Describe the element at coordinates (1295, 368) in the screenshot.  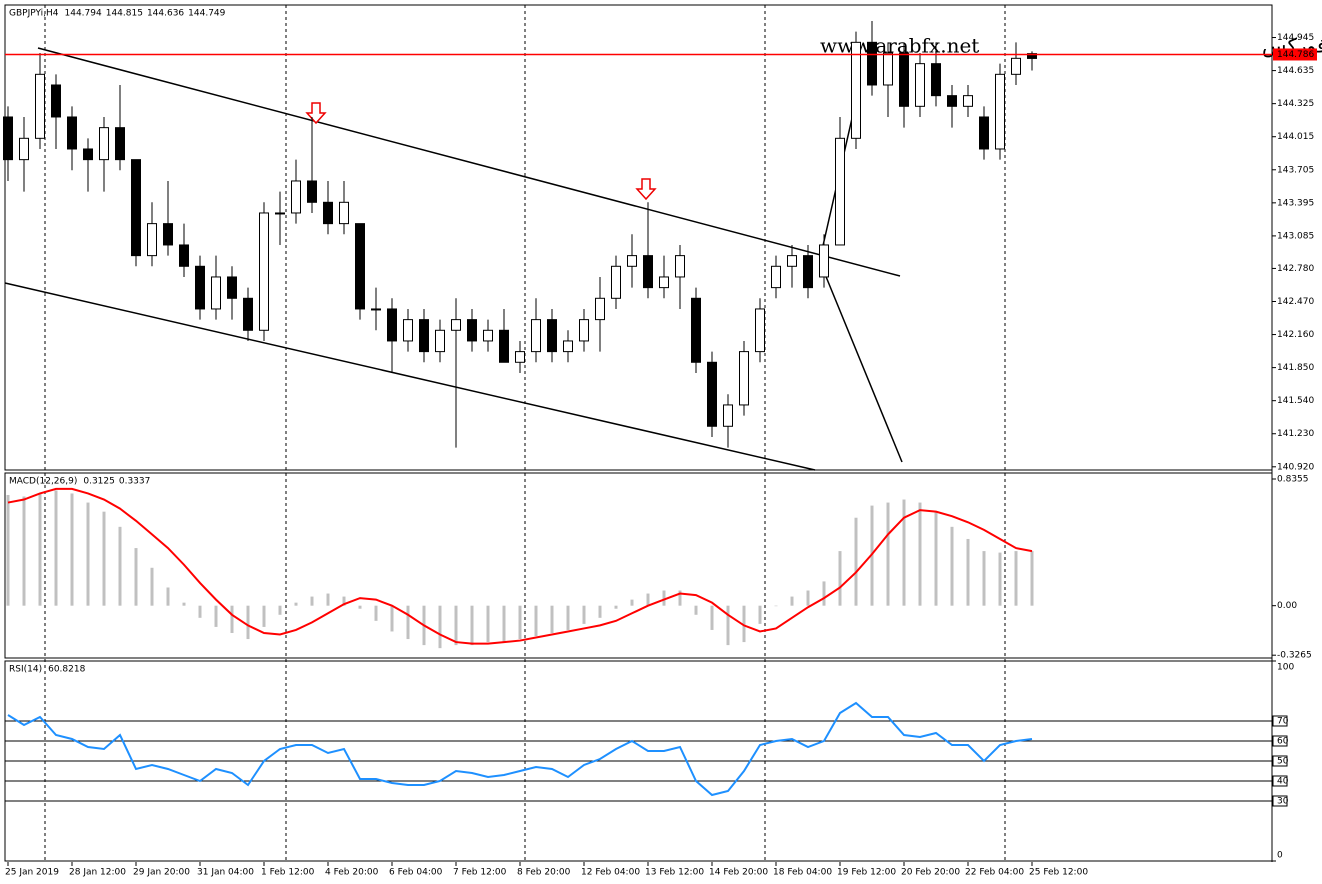
I see `y-tick-label: 141.850` at that location.